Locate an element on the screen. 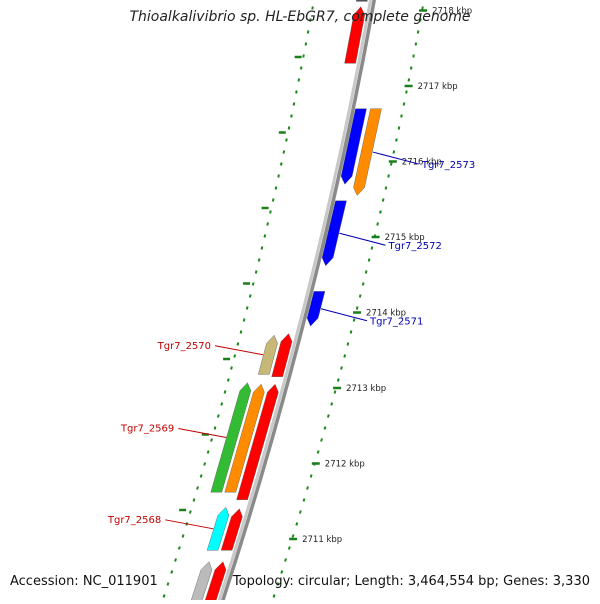  tick-label: 2711 kbp is located at coordinates (322, 540).